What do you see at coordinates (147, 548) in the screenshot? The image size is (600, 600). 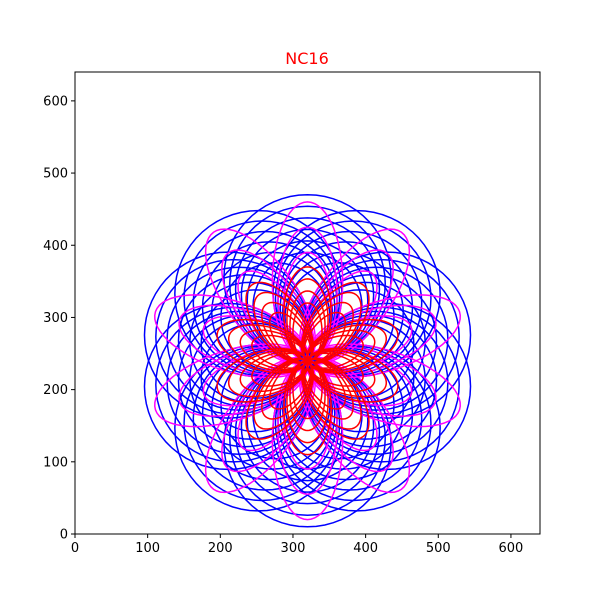 I see `x-tick-label: 100` at bounding box center [147, 548].